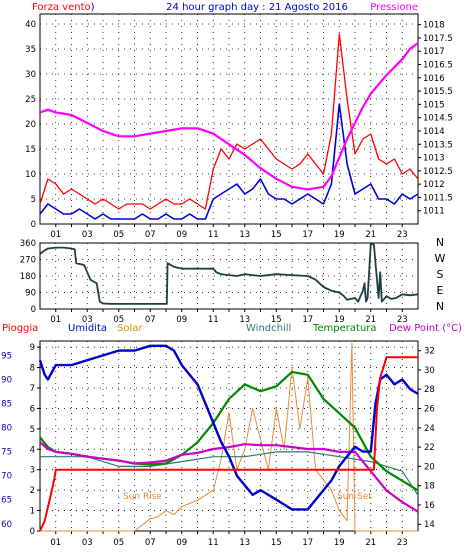 The image size is (466, 555). What do you see at coordinates (438, 145) in the screenshot?
I see `panel1-y2-tick-label: 1013.5` at bounding box center [438, 145].